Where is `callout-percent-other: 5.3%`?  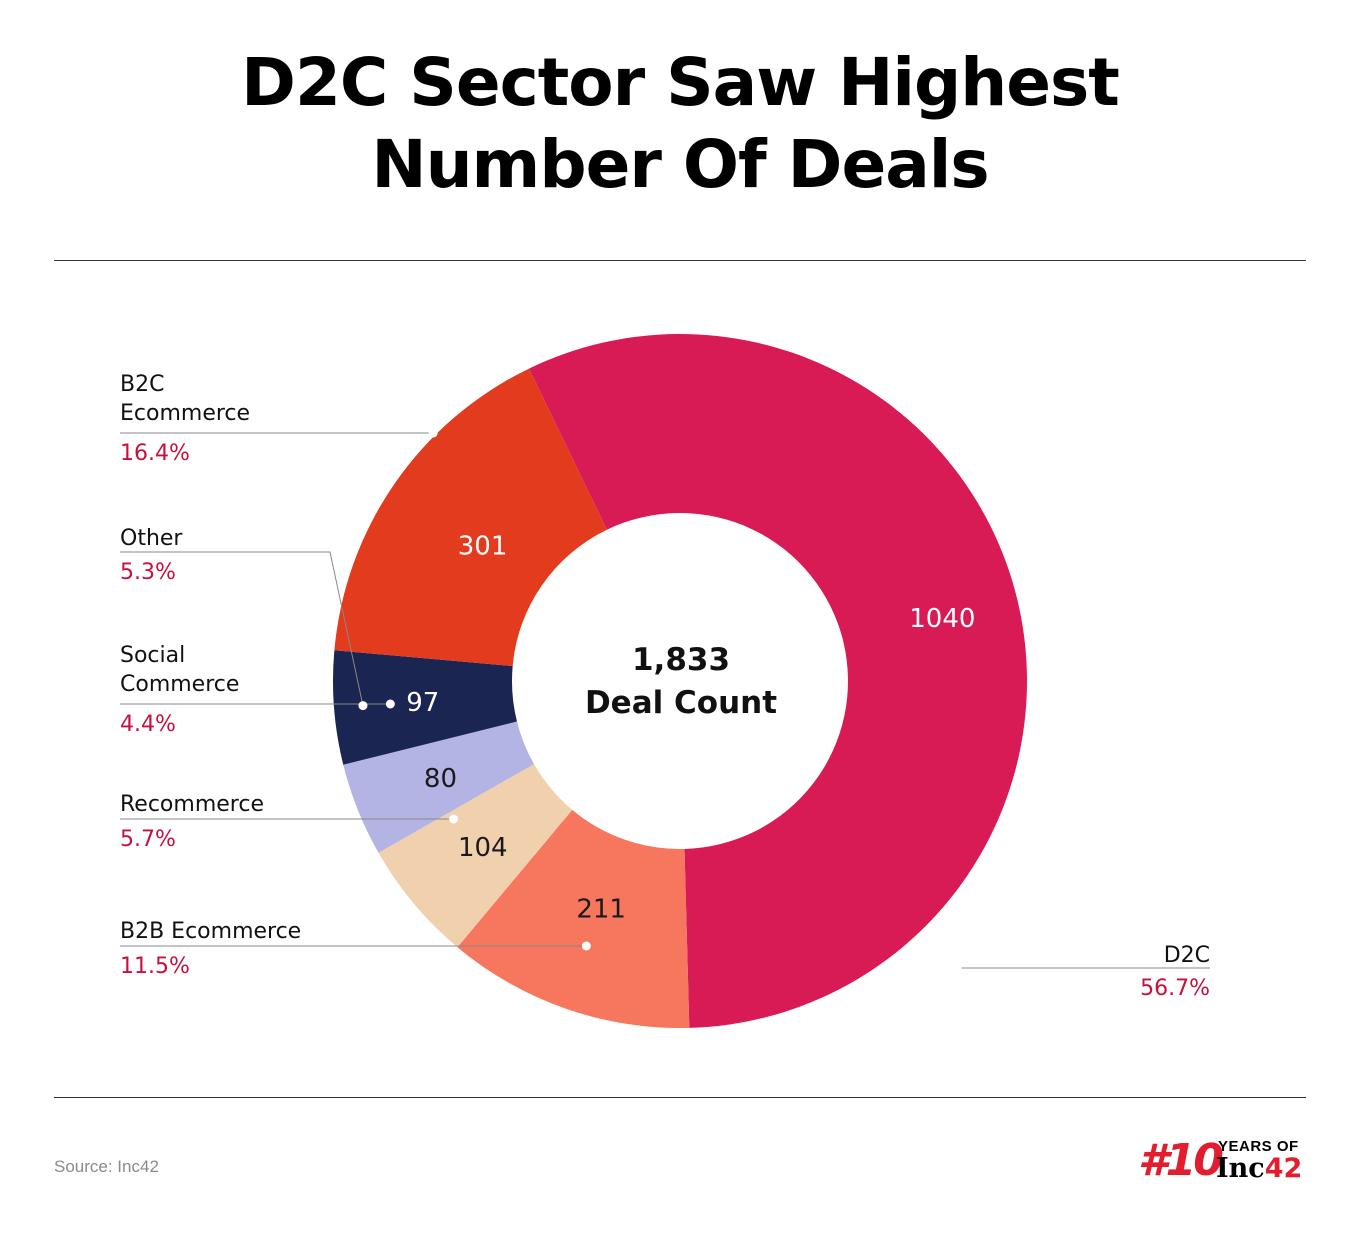
callout-percent-other: 5.3% is located at coordinates (148, 572).